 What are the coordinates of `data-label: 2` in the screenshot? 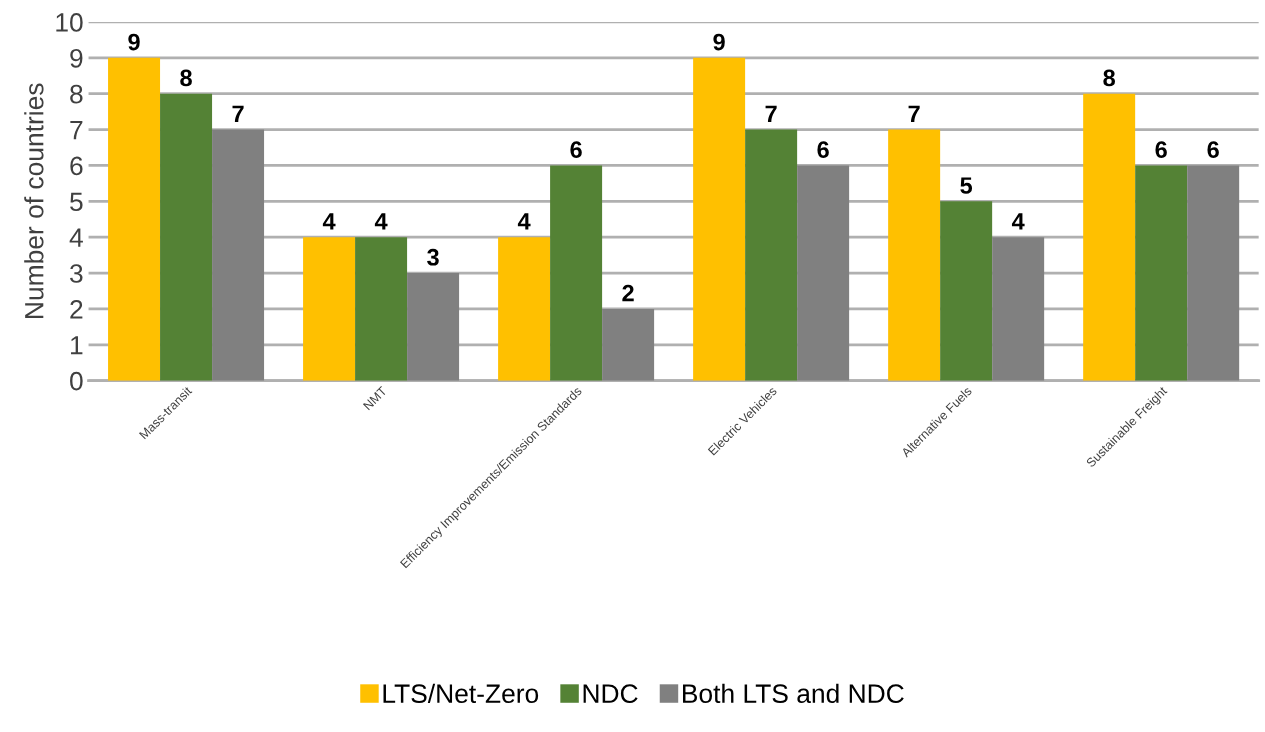 It's located at (628, 293).